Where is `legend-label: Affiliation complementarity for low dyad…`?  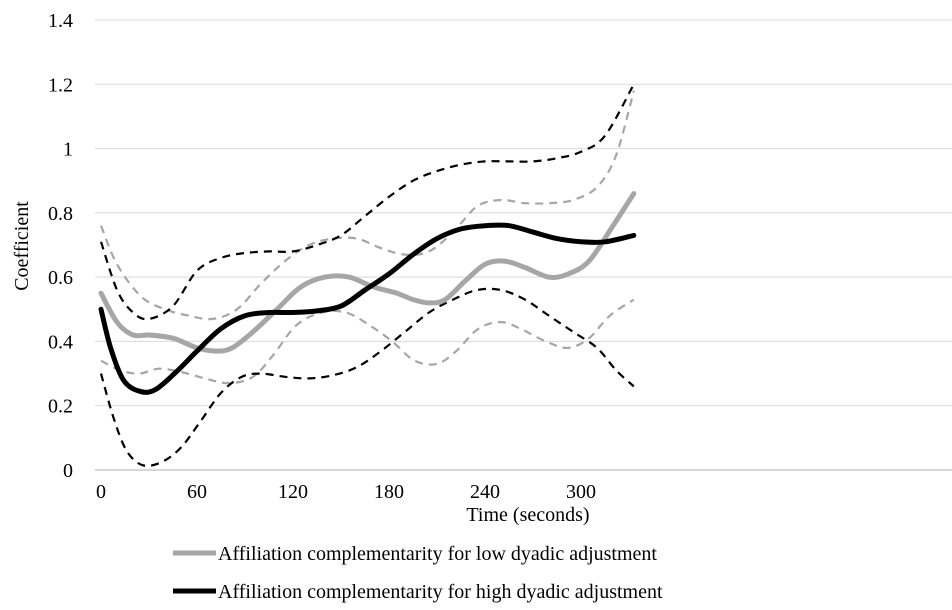 legend-label: Affiliation complementarity for low dyad… is located at coordinates (437, 554).